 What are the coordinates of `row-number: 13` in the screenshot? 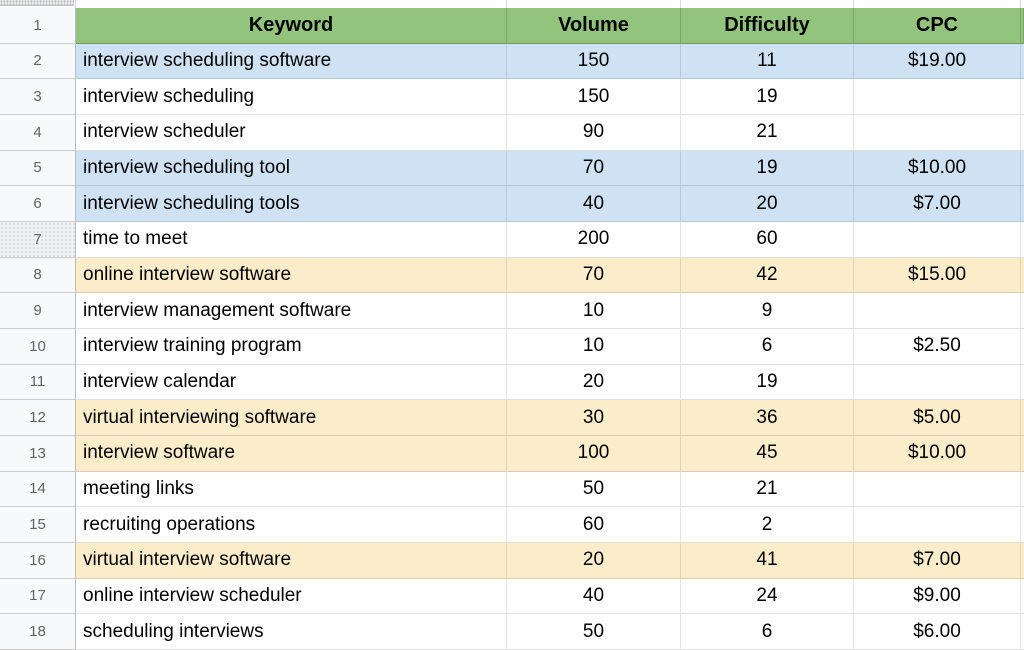 It's located at (38, 454).